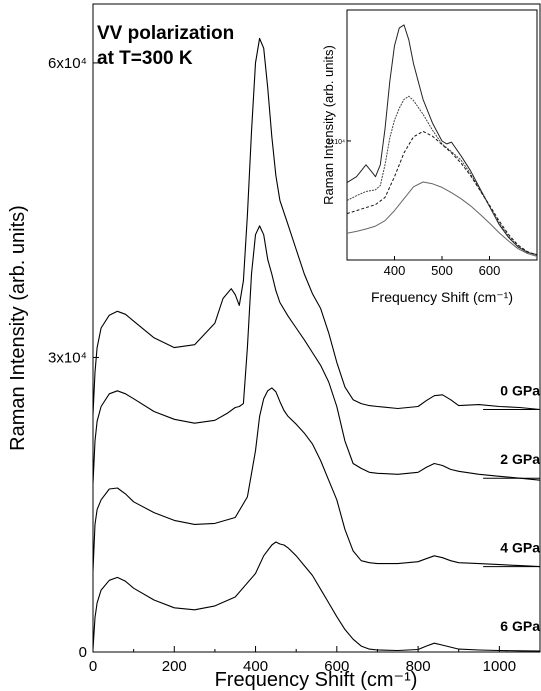 The image size is (541, 691). Describe the element at coordinates (336, 142) in the screenshot. I see `inset-y-tick-label: 2x10⁴` at that location.